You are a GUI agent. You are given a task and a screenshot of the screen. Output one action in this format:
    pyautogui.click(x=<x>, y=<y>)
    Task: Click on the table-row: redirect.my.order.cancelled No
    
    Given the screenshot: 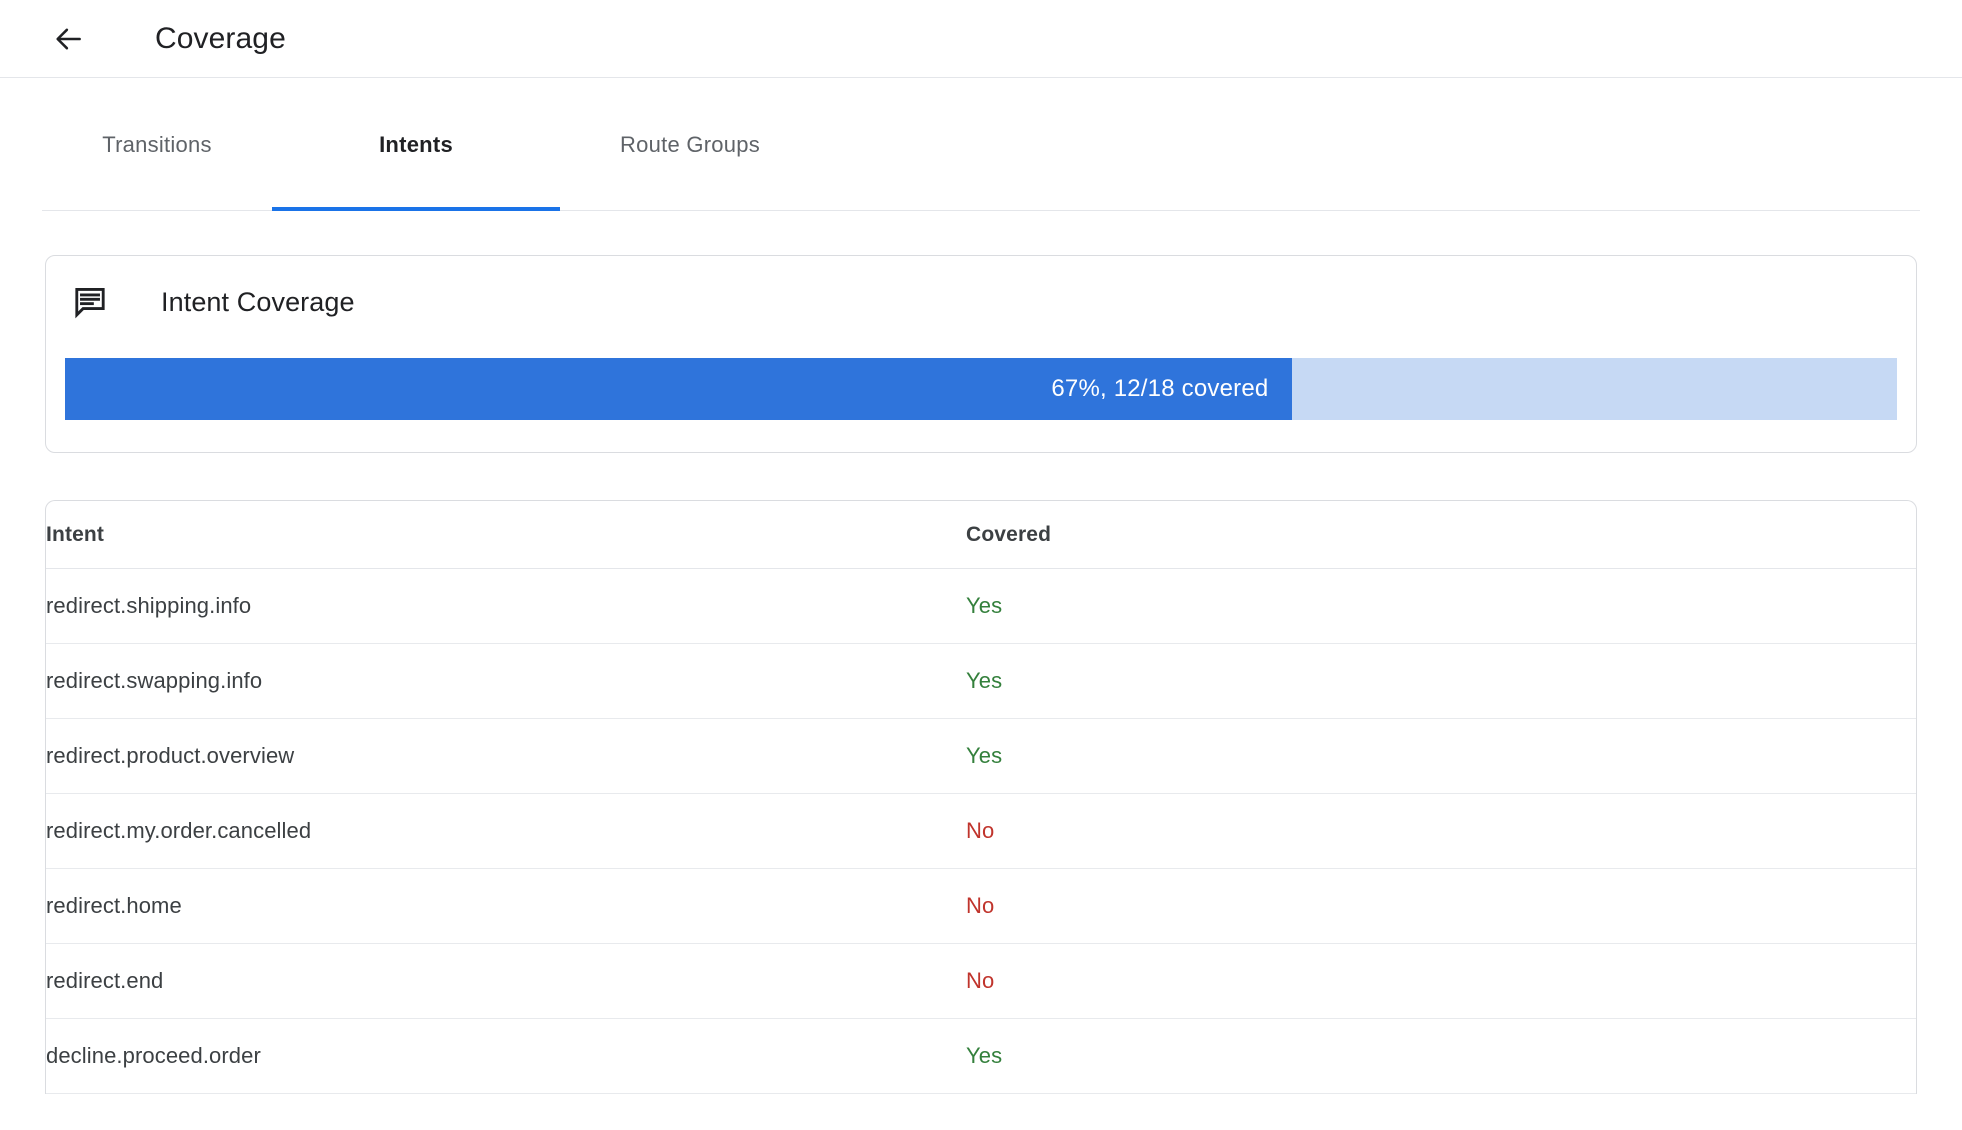 What is the action you would take?
    pyautogui.click(x=981, y=831)
    